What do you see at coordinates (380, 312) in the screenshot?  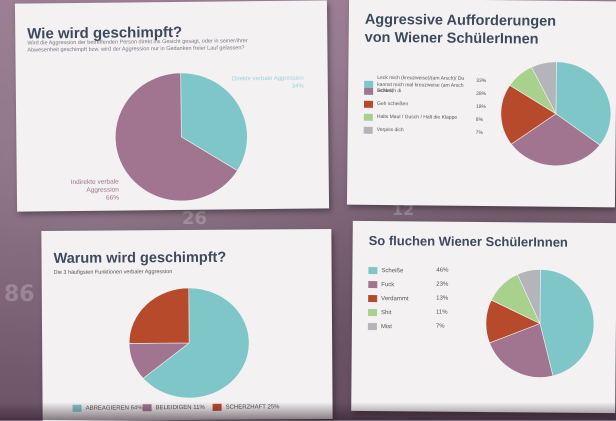 I see `legend-item: Shit` at bounding box center [380, 312].